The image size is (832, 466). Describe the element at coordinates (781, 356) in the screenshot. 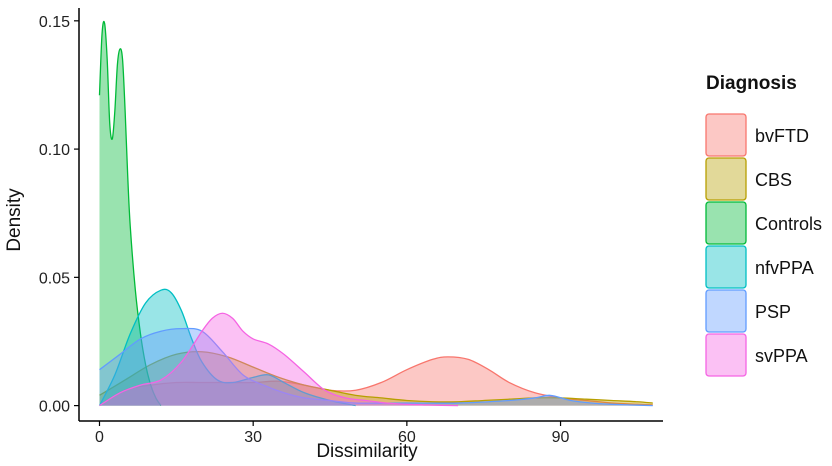

I see `legend-label-svppa: svPPA` at that location.